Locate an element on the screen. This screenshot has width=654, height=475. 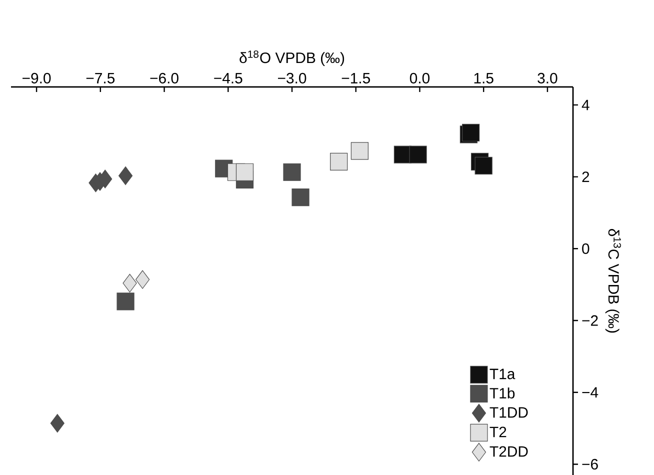
legend-label: T1b is located at coordinates (502, 393).